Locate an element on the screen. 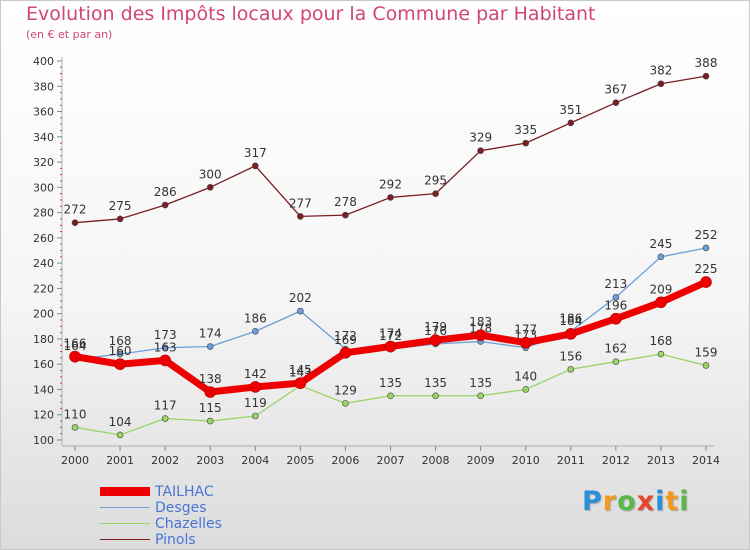 The height and width of the screenshot is (550, 750). y-tick-label: 220 is located at coordinates (43, 288).